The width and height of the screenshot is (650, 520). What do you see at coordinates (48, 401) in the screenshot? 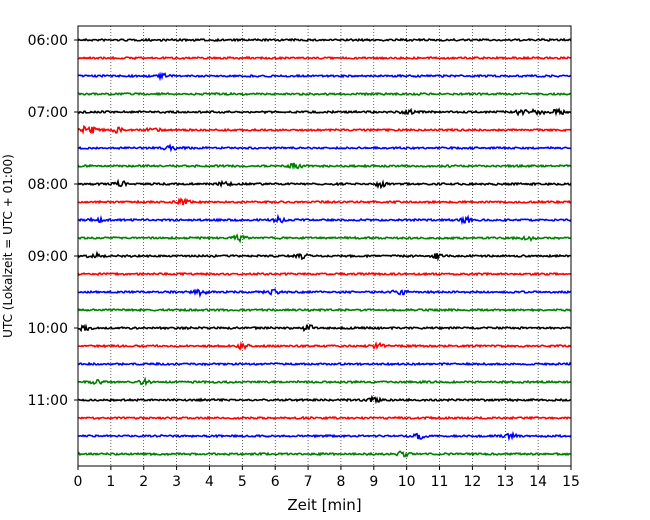
I see `y-tick-label: 11:00` at bounding box center [48, 401].